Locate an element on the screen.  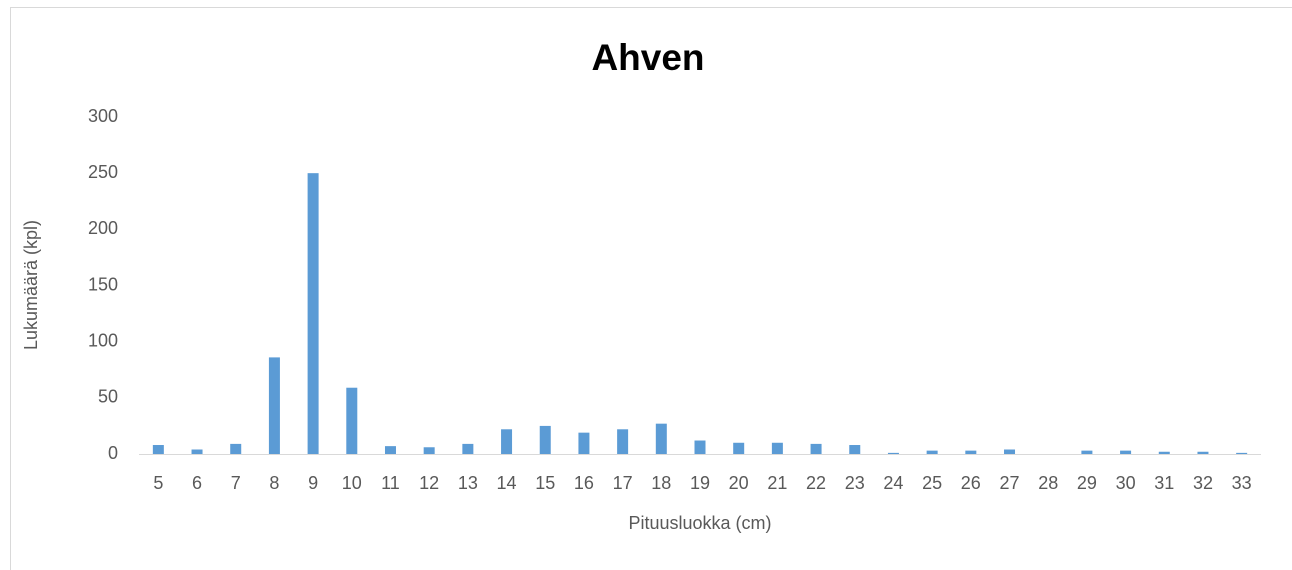
y-axis-label: Lukumäärä (kpl) is located at coordinates (31, 285).